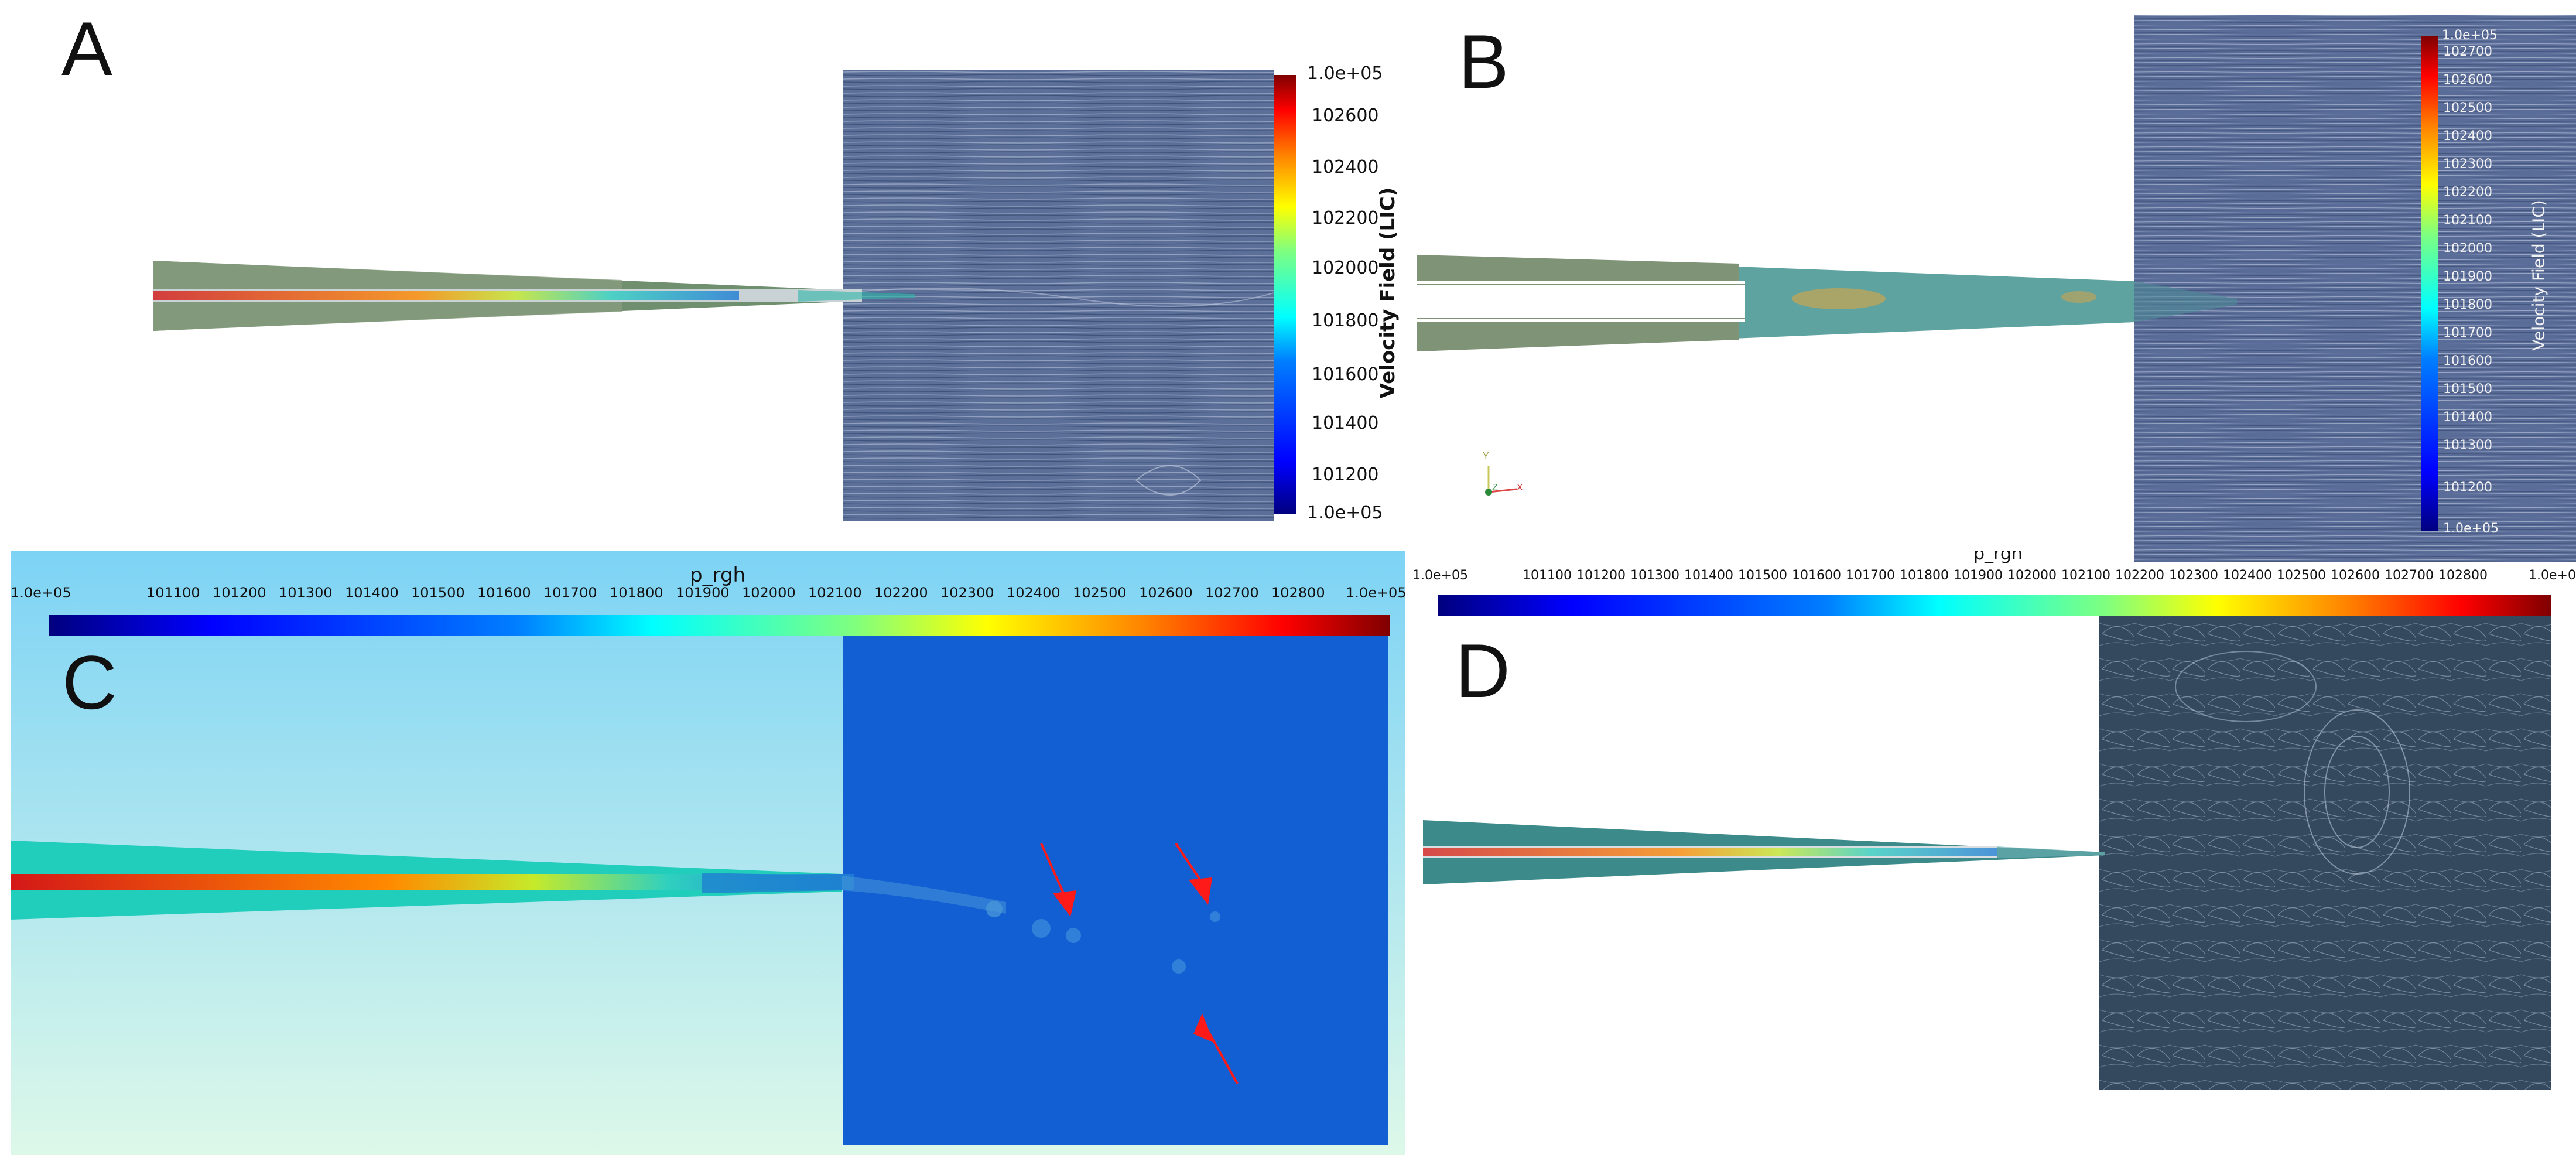 The width and height of the screenshot is (2576, 1168). Describe the element at coordinates (1298, 593) in the screenshot. I see `panel-c-tick: 102800` at that location.